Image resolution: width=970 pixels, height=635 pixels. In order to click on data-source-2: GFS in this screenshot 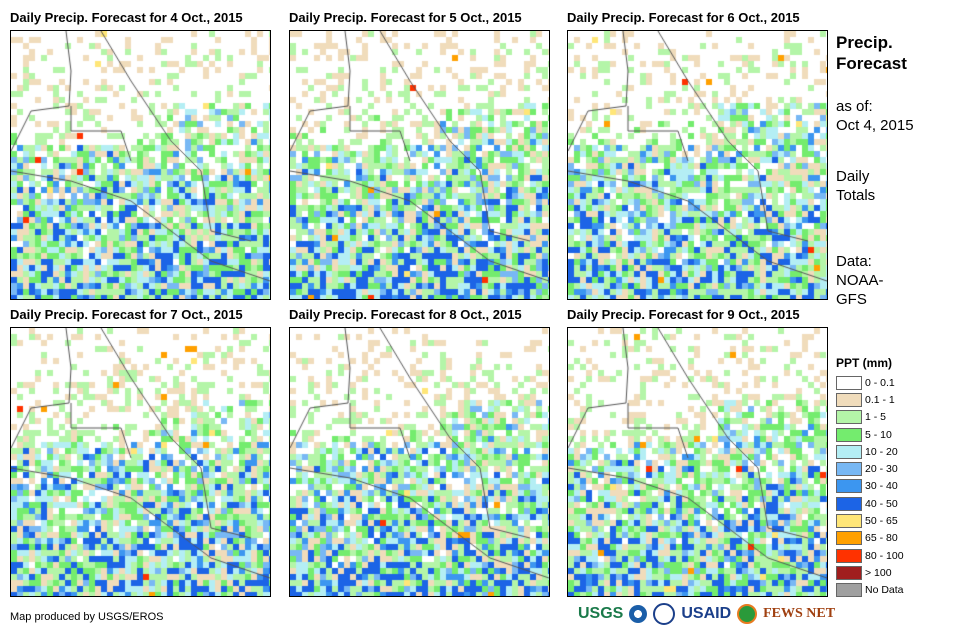, I will do `click(851, 299)`.